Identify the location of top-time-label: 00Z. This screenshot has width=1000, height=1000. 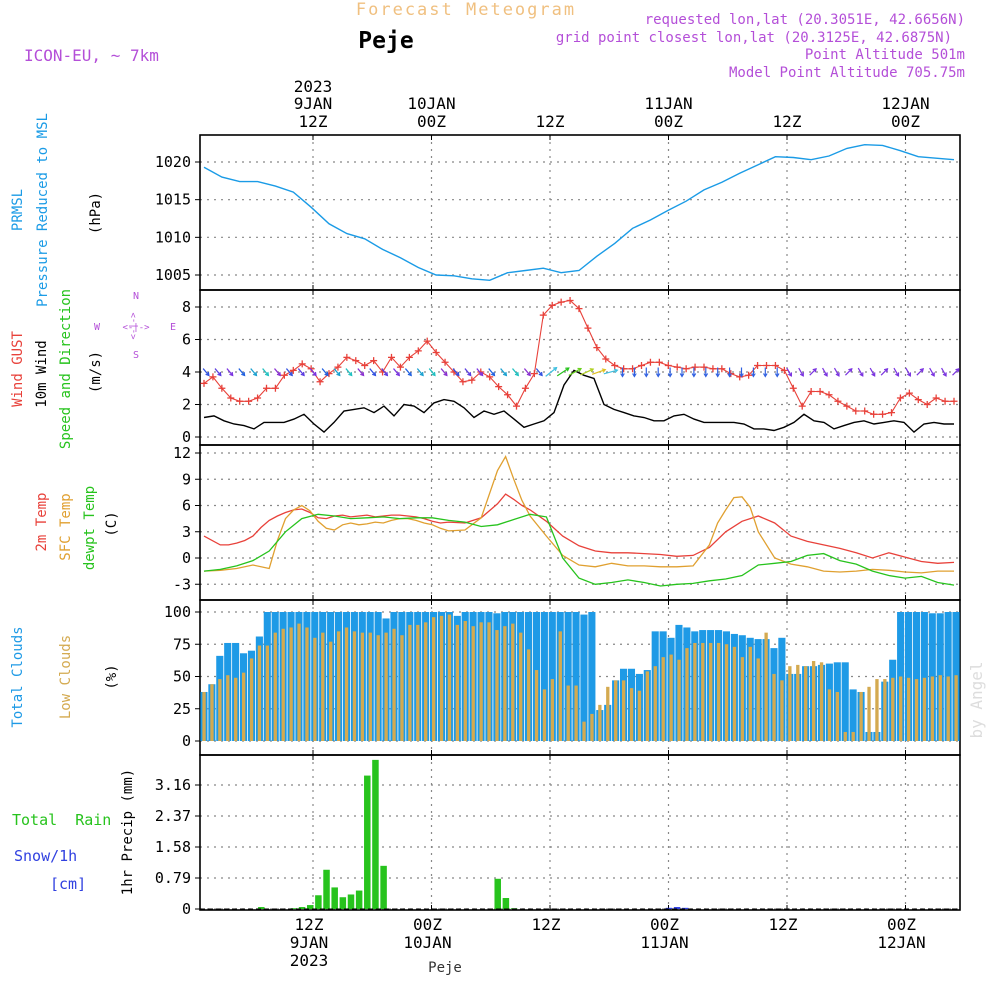
(905, 121).